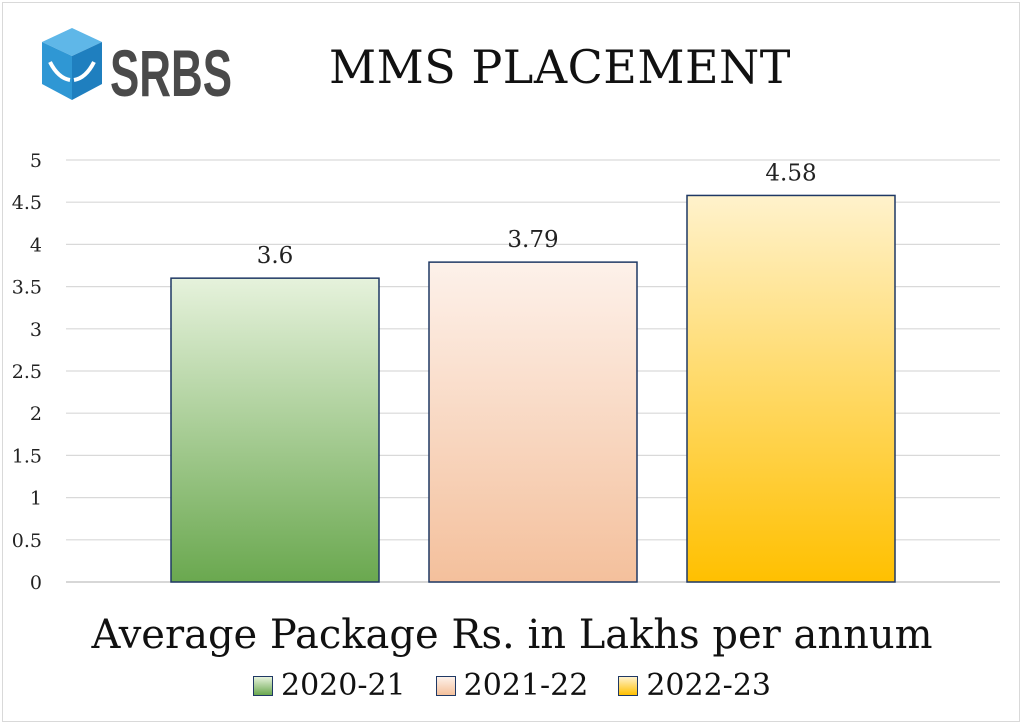 The height and width of the screenshot is (726, 1024). Describe the element at coordinates (27, 203) in the screenshot. I see `y-tick-label: 4.5` at that location.